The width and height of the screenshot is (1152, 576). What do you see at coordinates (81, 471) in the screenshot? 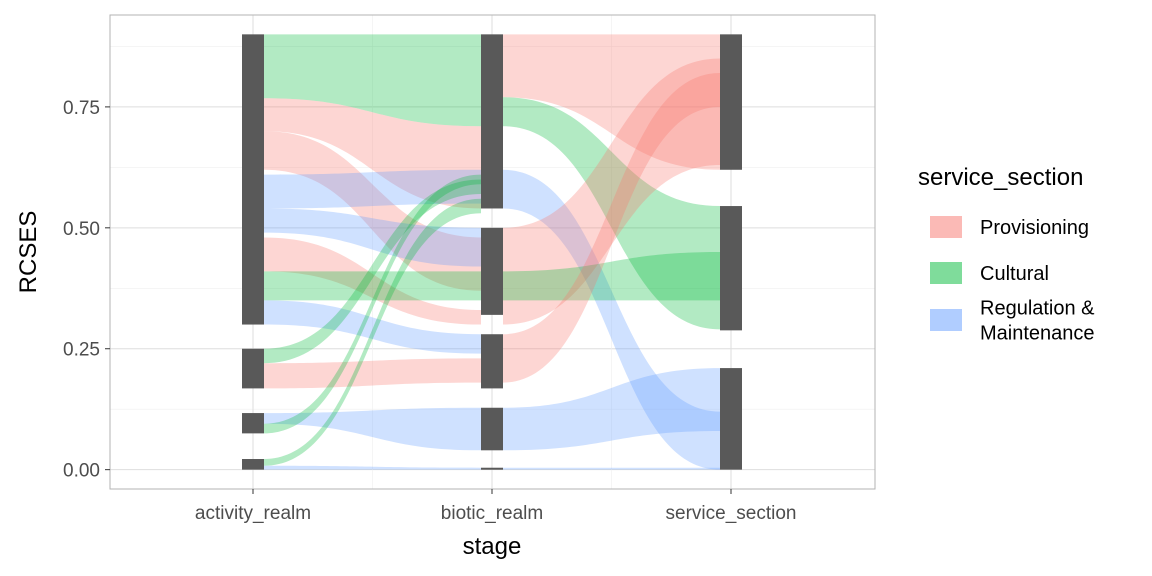
I see `y-tick-label: 0.00` at bounding box center [81, 471].